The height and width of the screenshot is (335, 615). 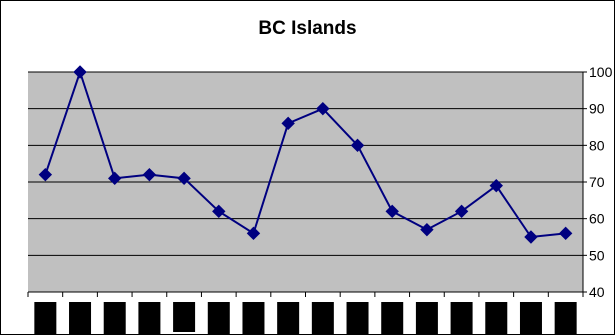 What do you see at coordinates (601, 72) in the screenshot?
I see `y-tick-label-100: 100` at bounding box center [601, 72].